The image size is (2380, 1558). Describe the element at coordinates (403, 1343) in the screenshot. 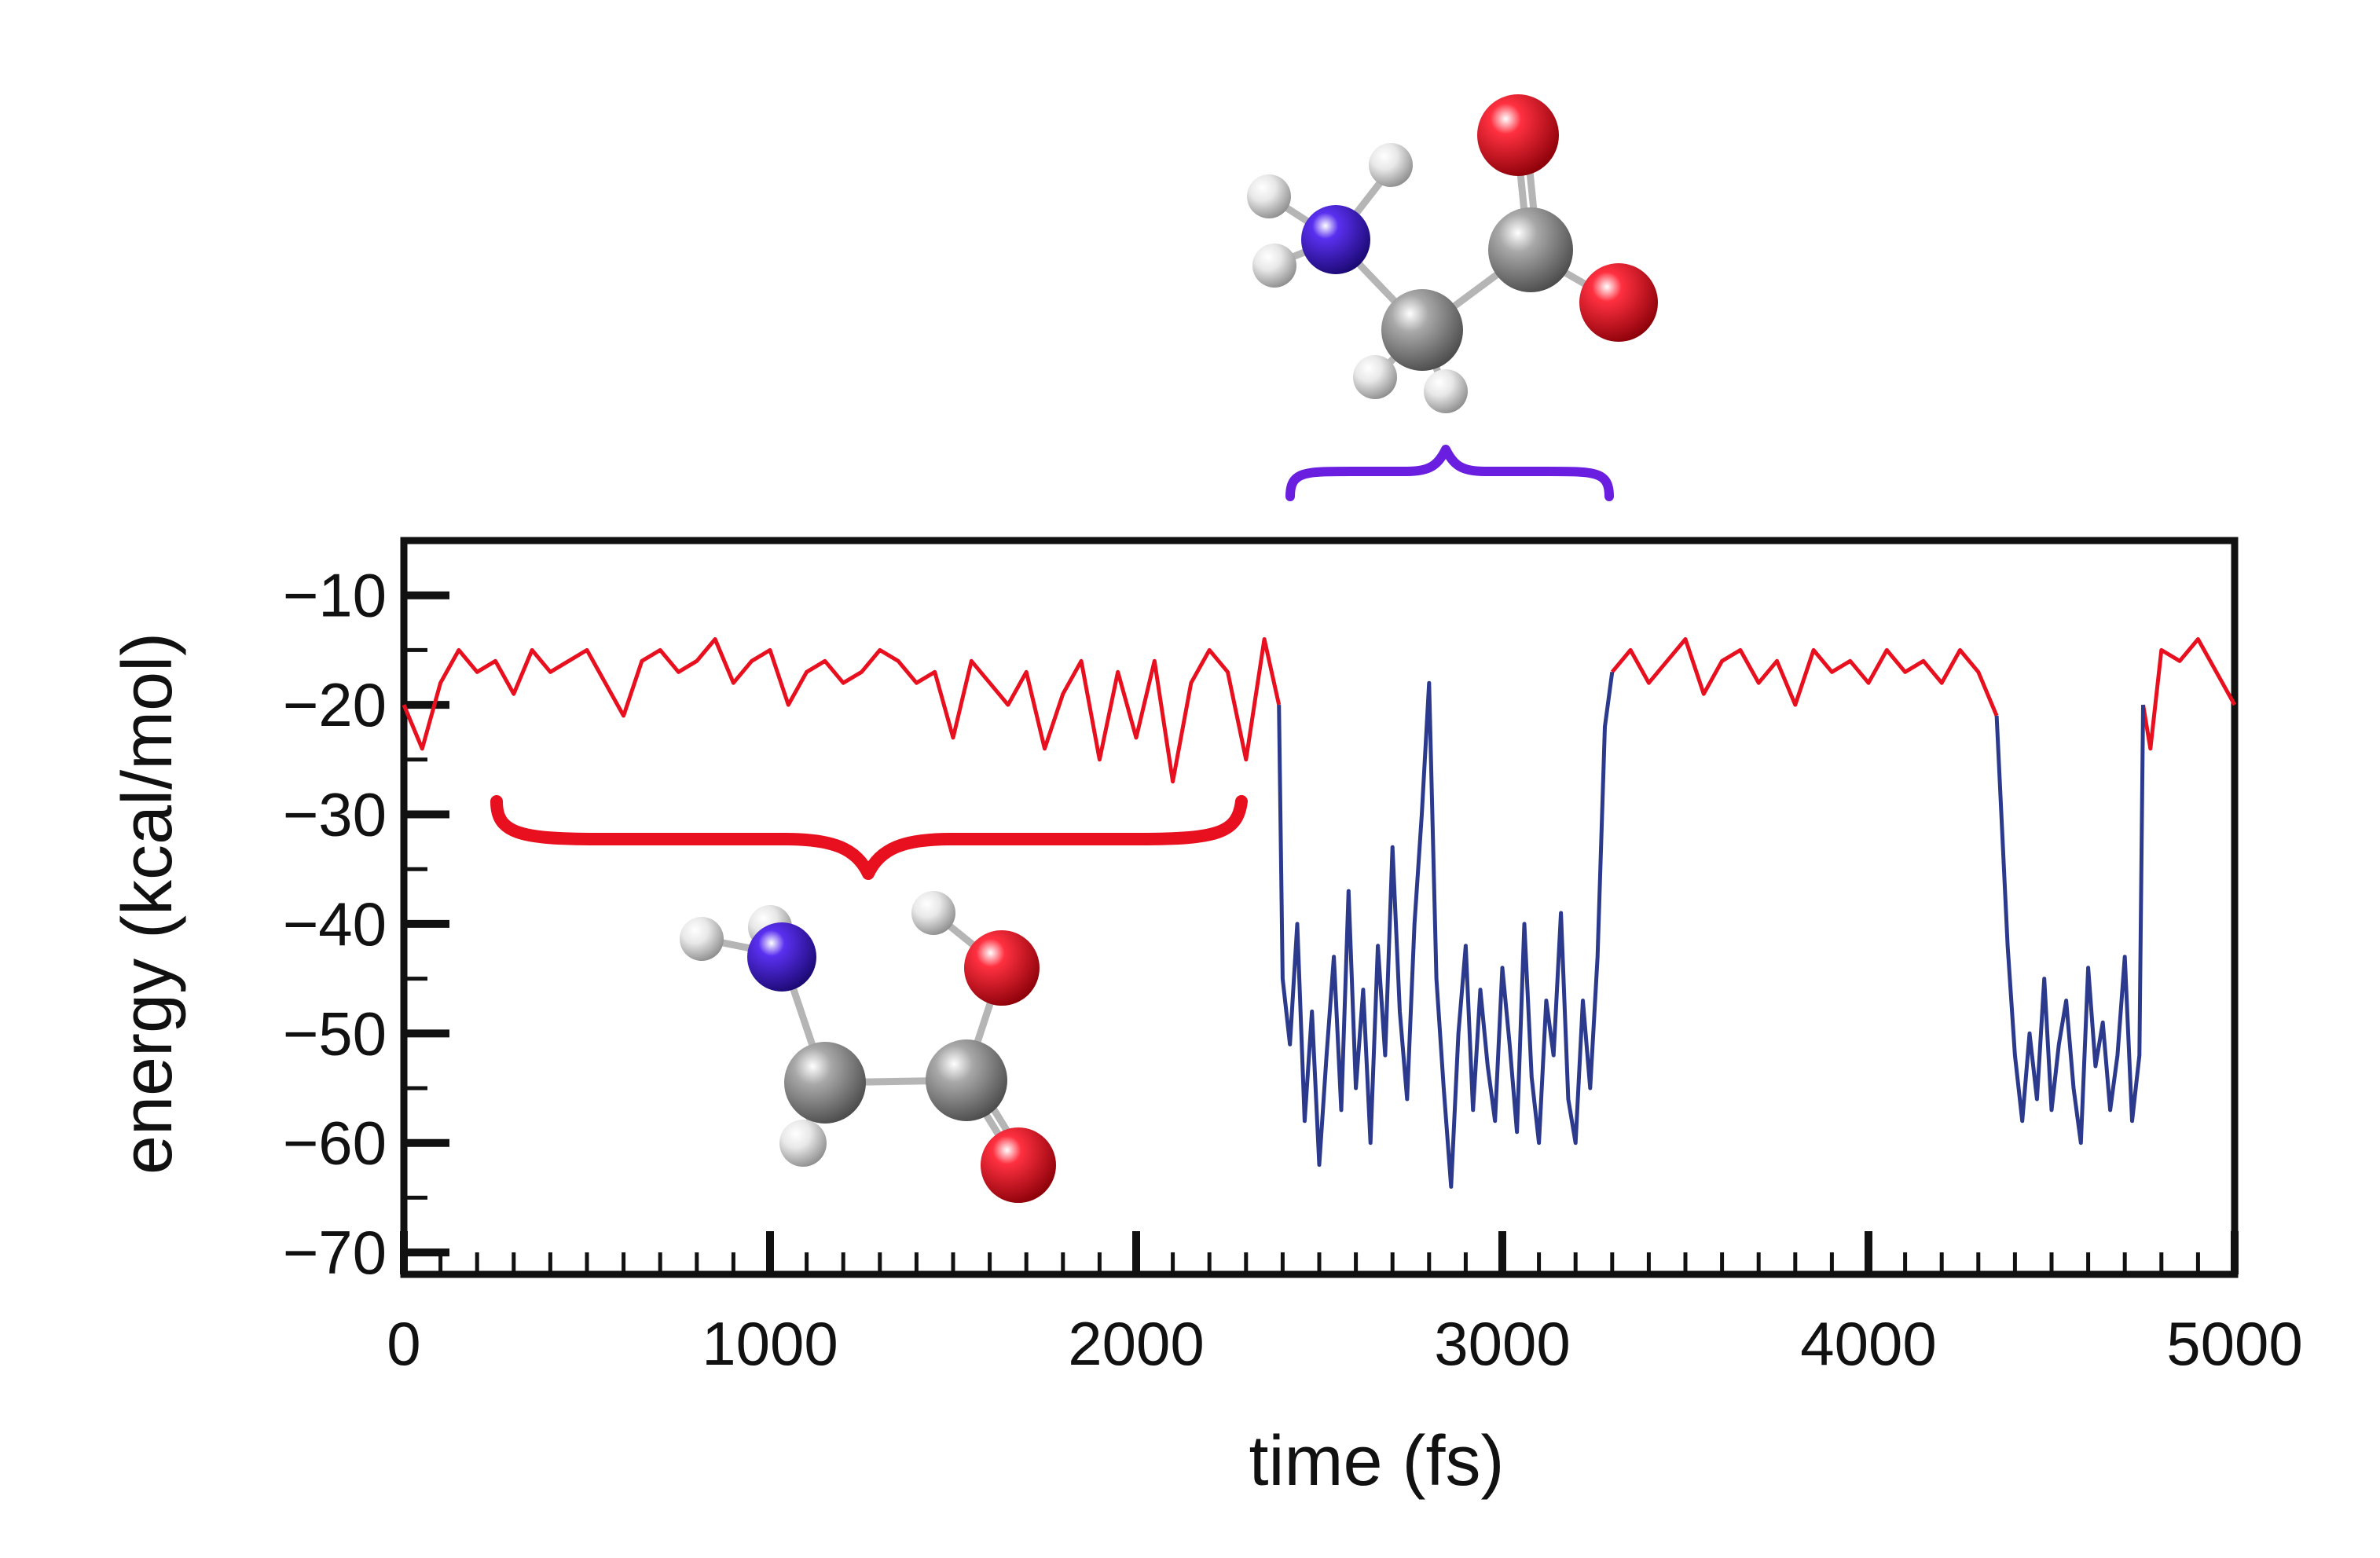

I see `x-tick-label: 0` at that location.